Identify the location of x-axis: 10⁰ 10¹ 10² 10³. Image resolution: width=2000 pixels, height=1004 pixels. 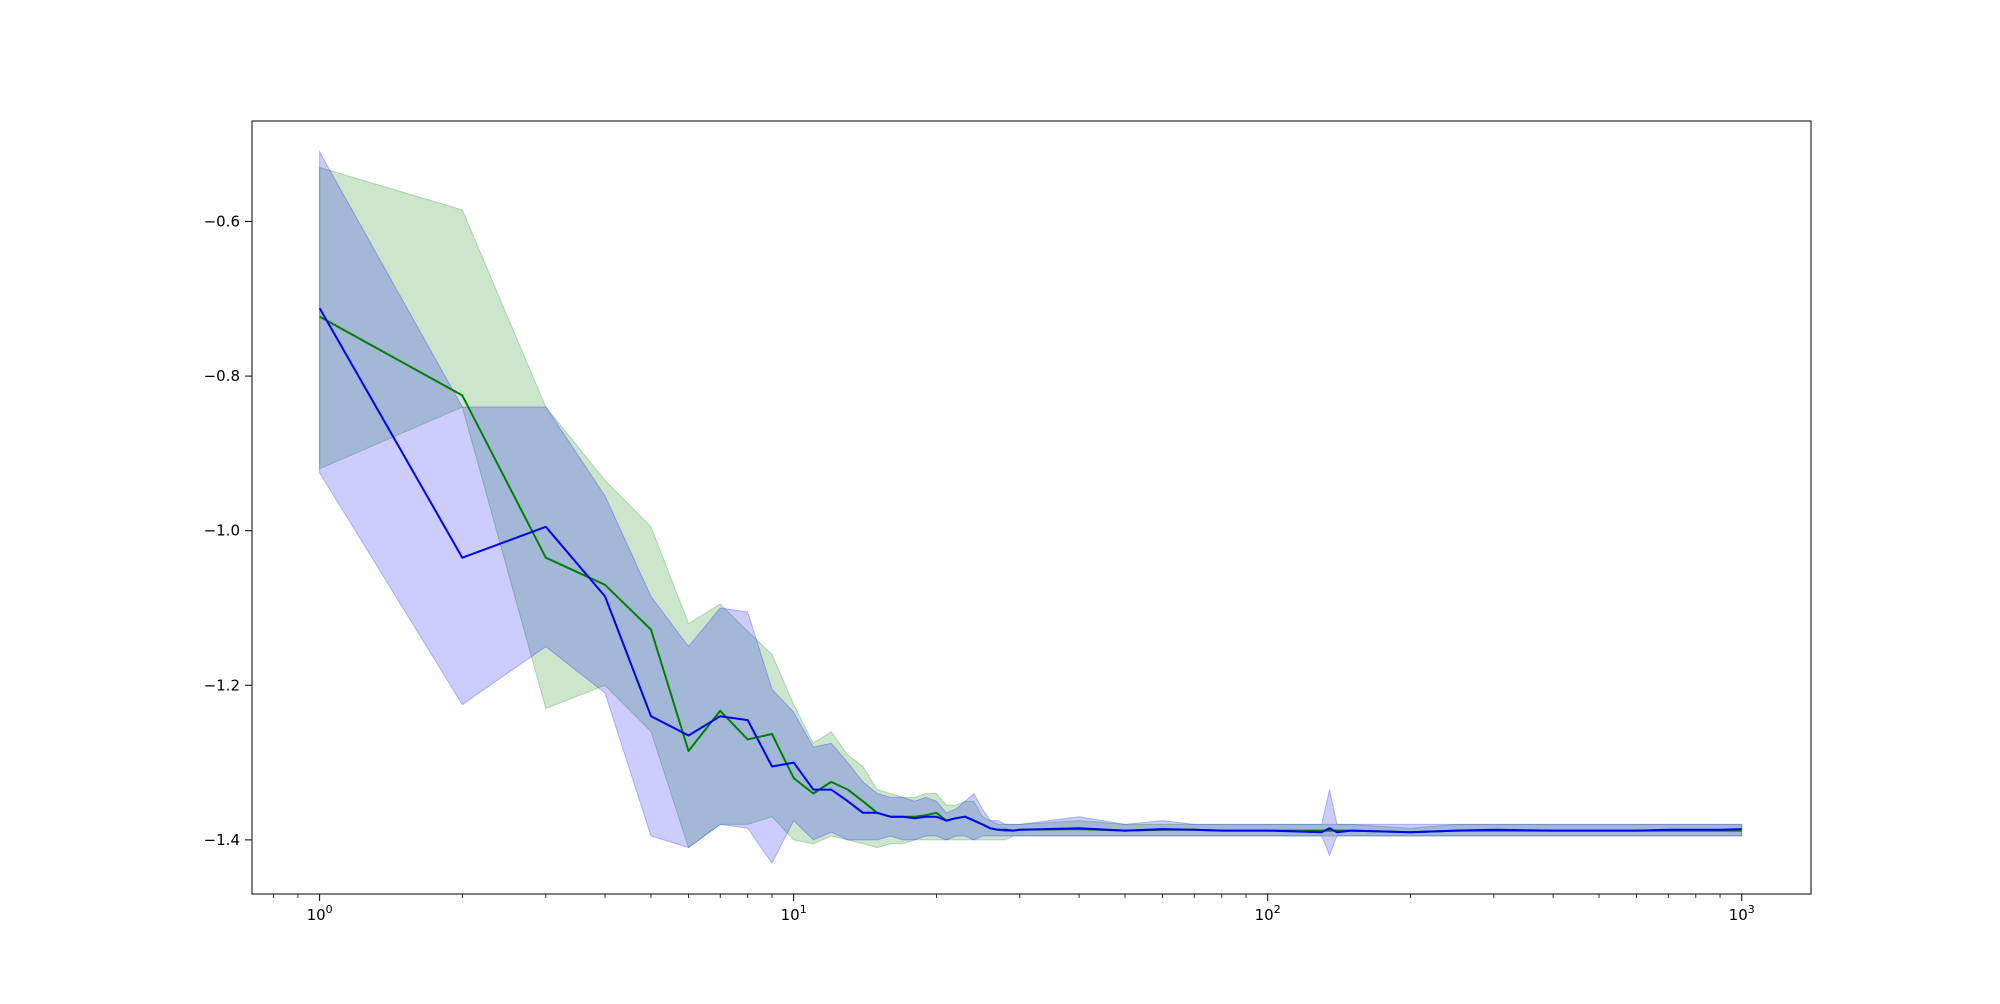
(1014, 909).